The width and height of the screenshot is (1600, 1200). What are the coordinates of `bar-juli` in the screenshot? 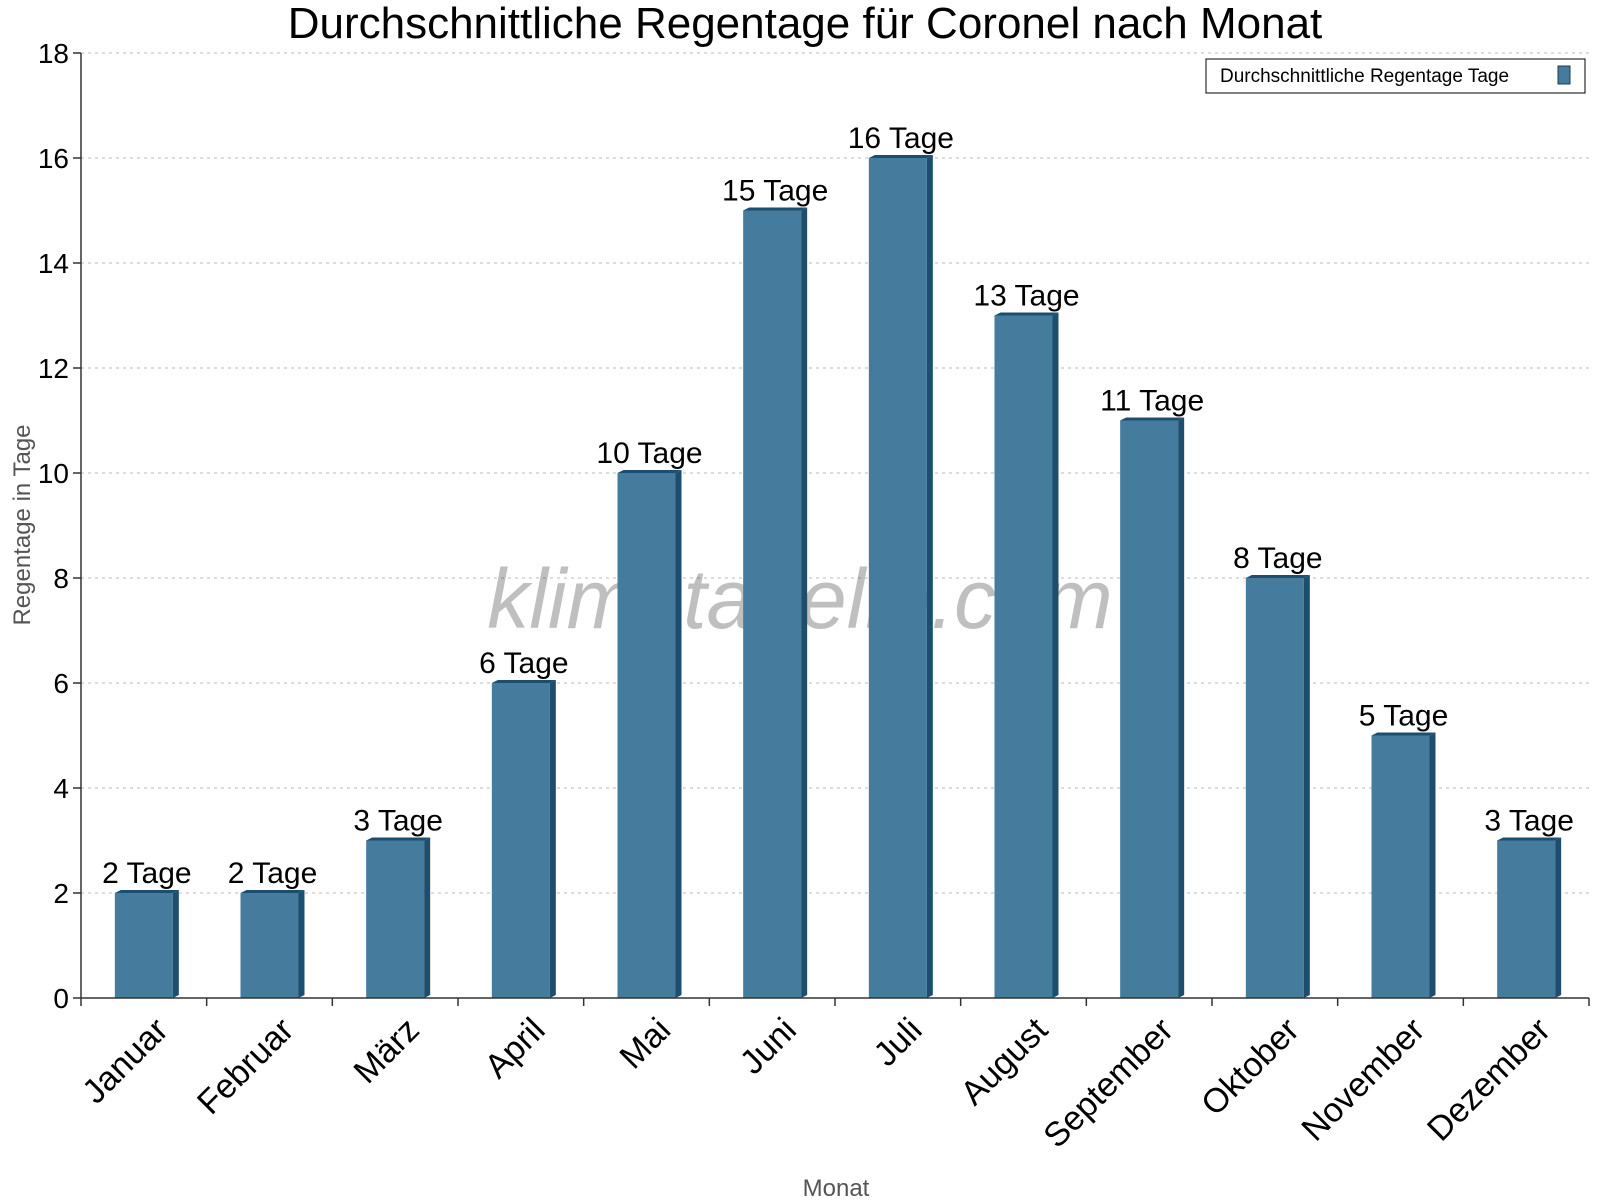 It's located at (900, 576).